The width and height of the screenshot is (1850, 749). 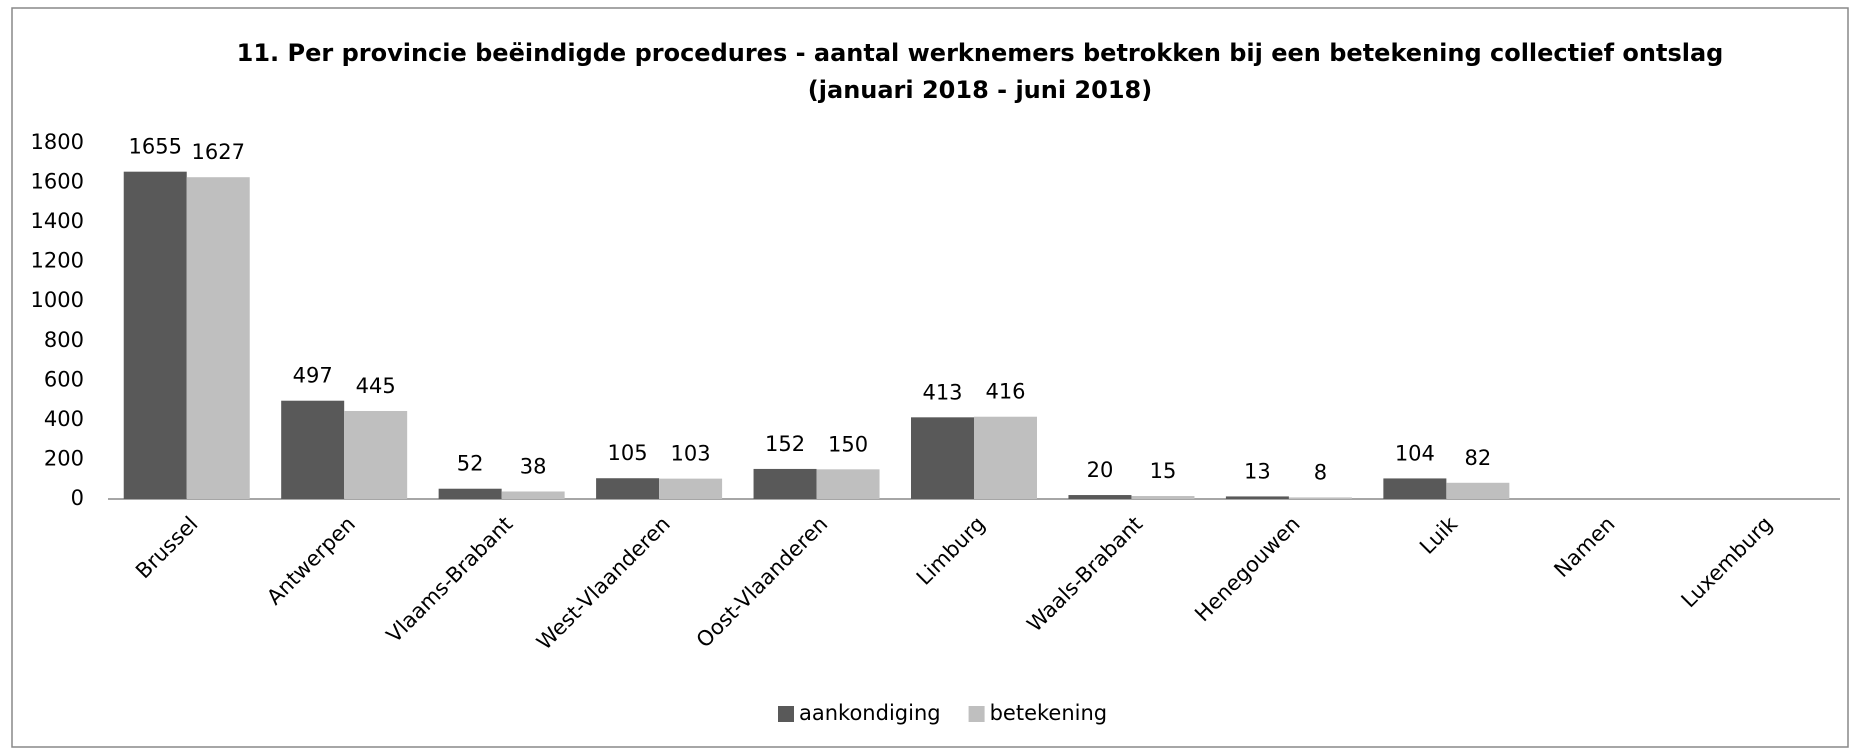 I want to click on x-tick-label: West-Vlaanderen, so click(x=603, y=583).